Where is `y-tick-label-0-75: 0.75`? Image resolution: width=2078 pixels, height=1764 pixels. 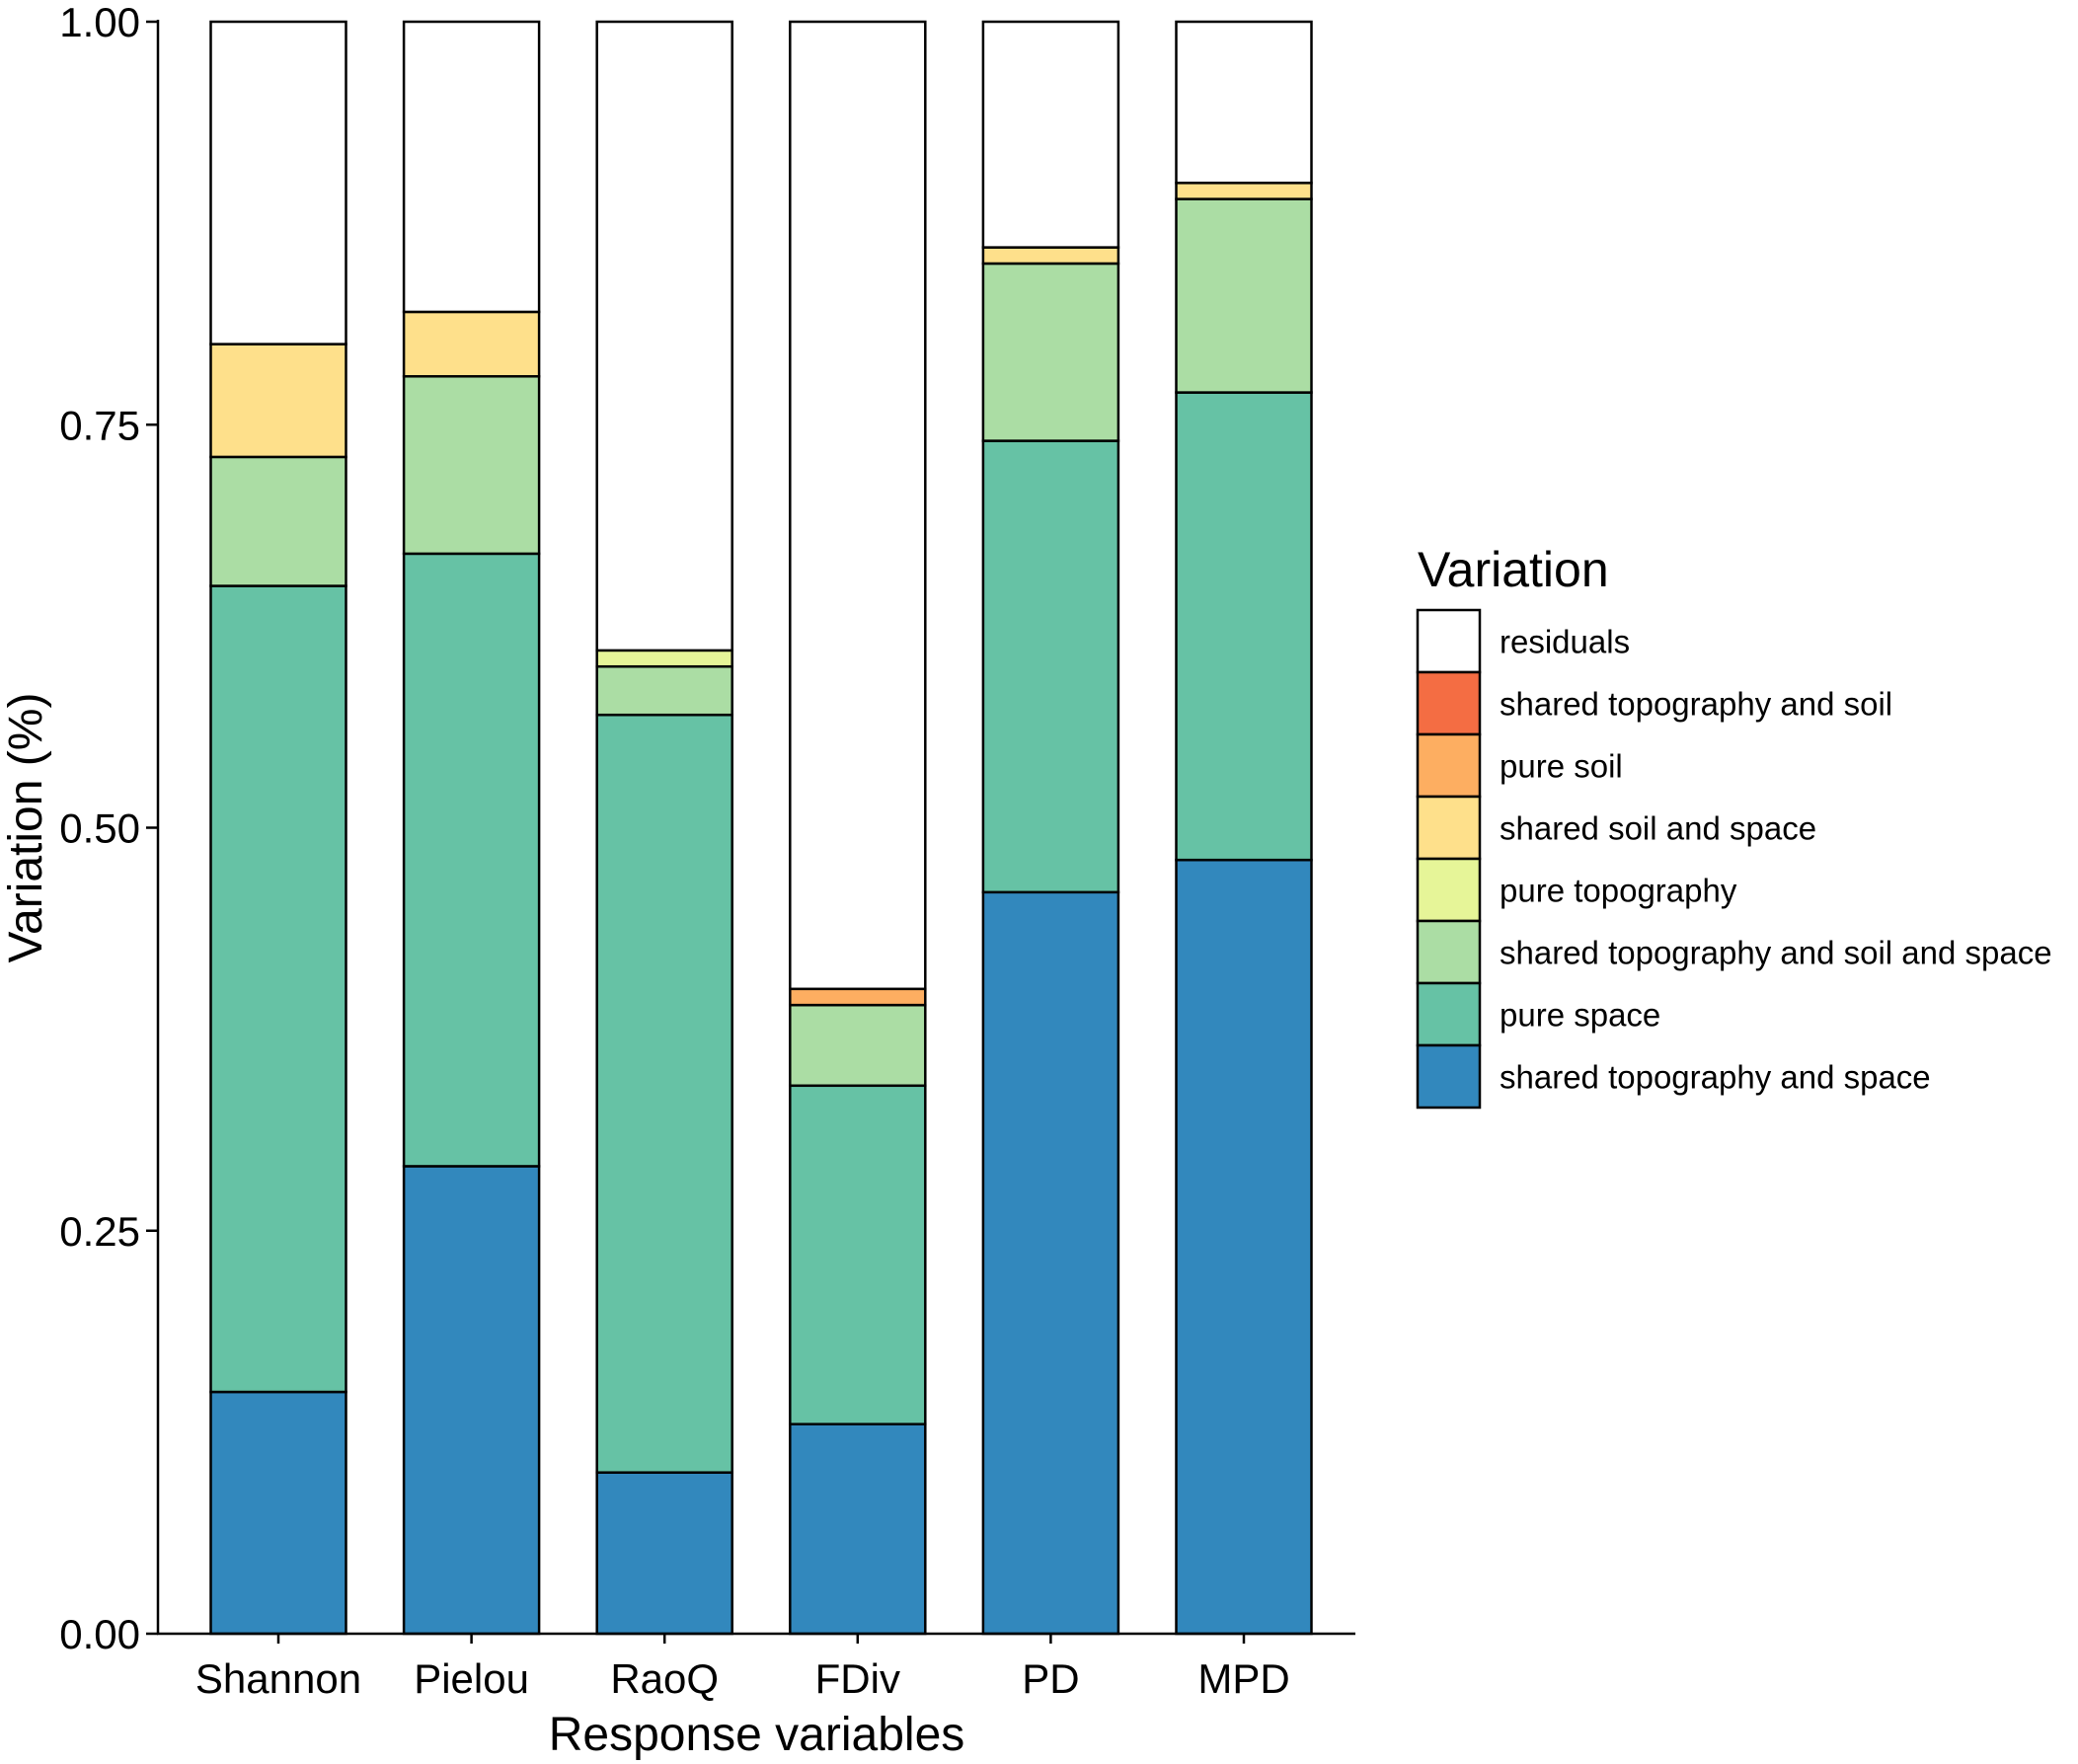 y-tick-label-0-75: 0.75 is located at coordinates (99, 425).